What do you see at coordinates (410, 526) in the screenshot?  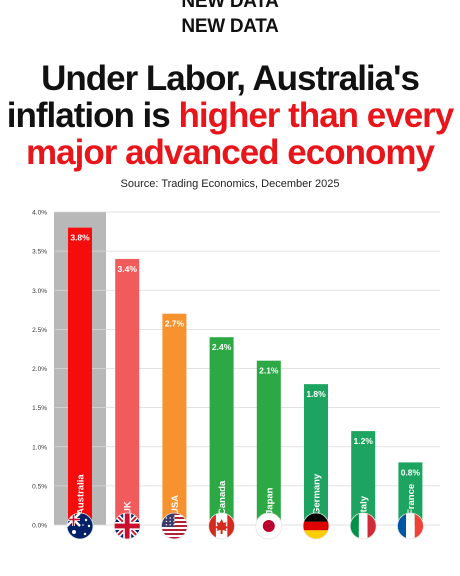 I see `france-flag-icon` at bounding box center [410, 526].